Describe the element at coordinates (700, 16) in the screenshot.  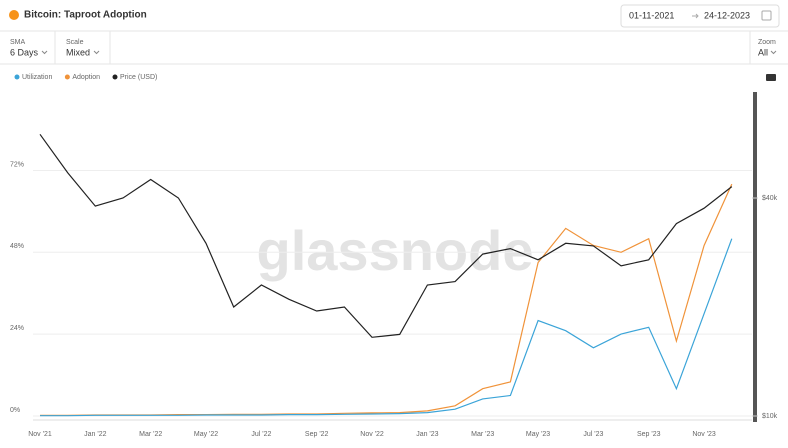
I see `date-range` at that location.